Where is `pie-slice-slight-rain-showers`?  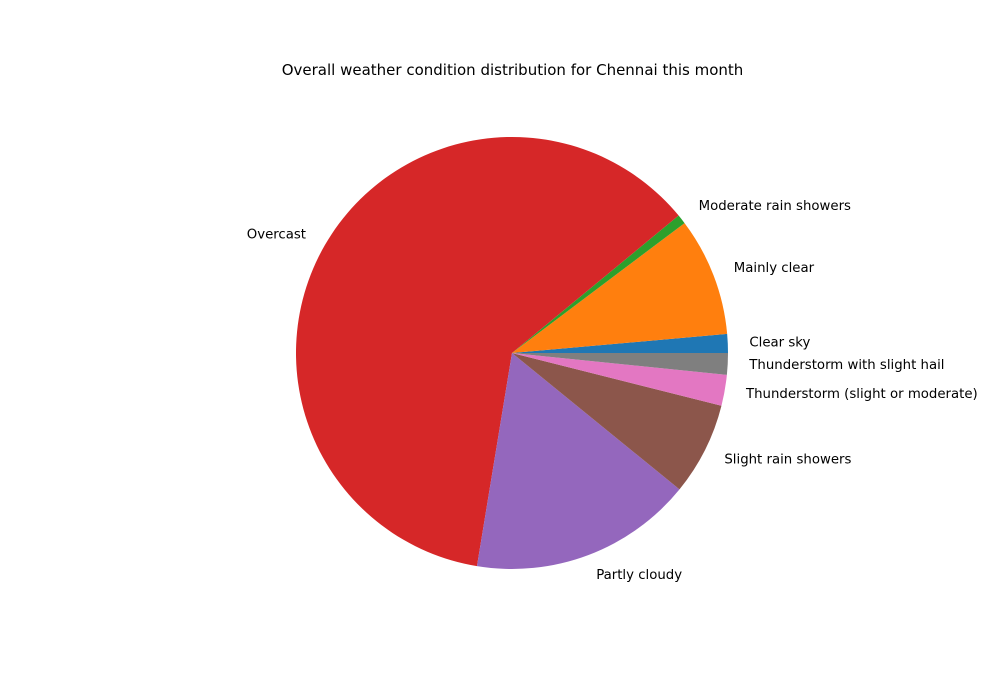 pie-slice-slight-rain-showers is located at coordinates (617, 421).